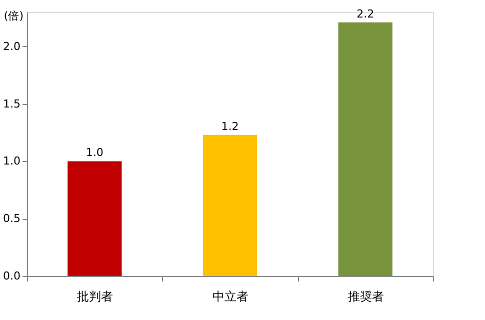 Image resolution: width=485 pixels, height=320 pixels. What do you see at coordinates (95, 297) in the screenshot?
I see `x-tick-label: 批判者` at bounding box center [95, 297].